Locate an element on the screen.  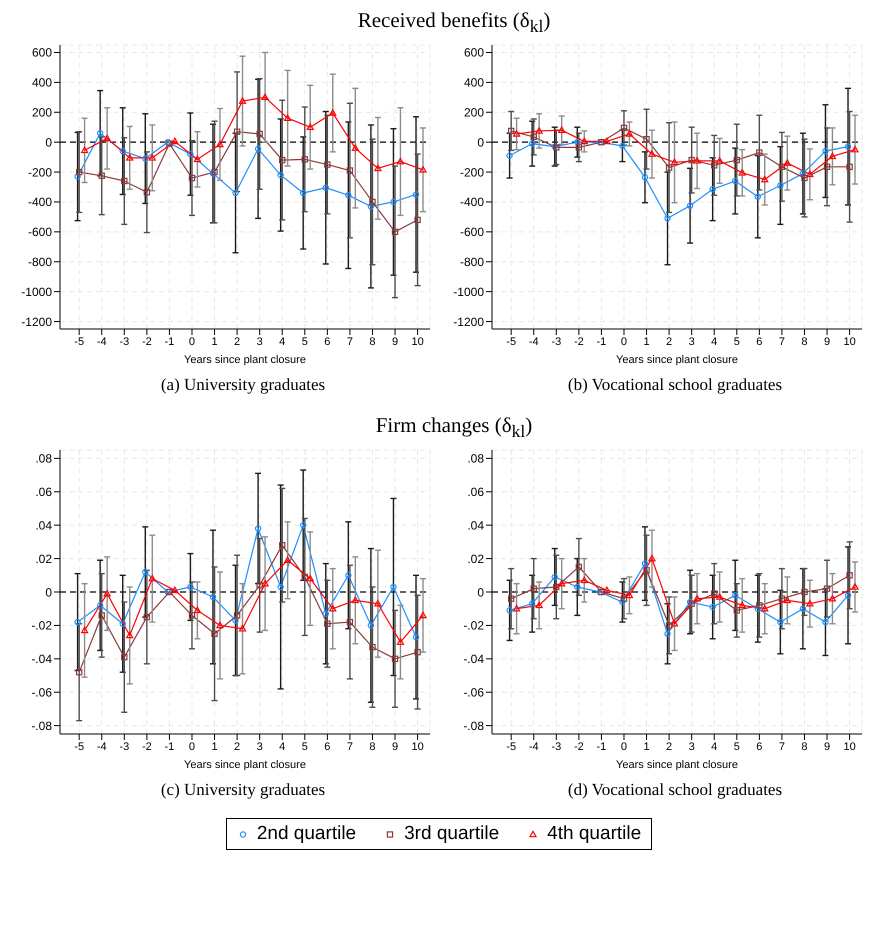
x-tick-label: -5 is located at coordinates (79, 747).